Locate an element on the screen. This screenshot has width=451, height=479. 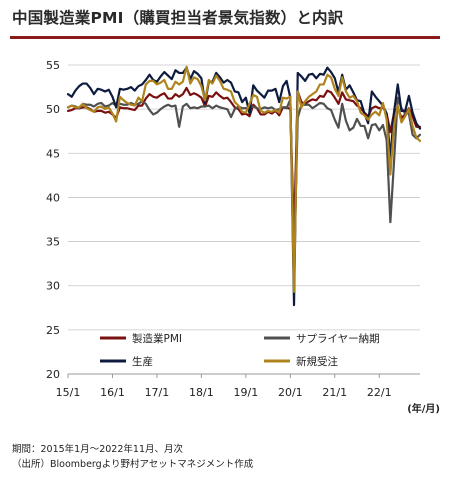
x-tick-label: 21/1 is located at coordinates (334, 392).